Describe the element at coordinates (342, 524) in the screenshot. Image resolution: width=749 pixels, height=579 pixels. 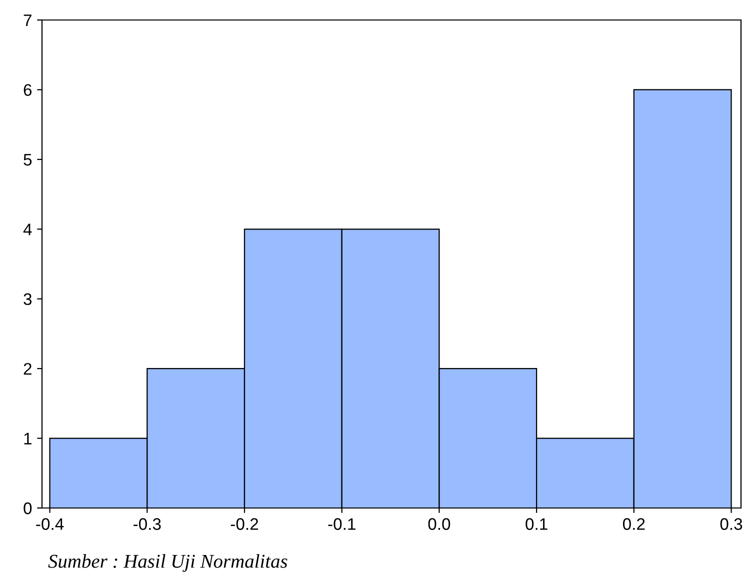
I see `x-tick-label: -0.1` at that location.